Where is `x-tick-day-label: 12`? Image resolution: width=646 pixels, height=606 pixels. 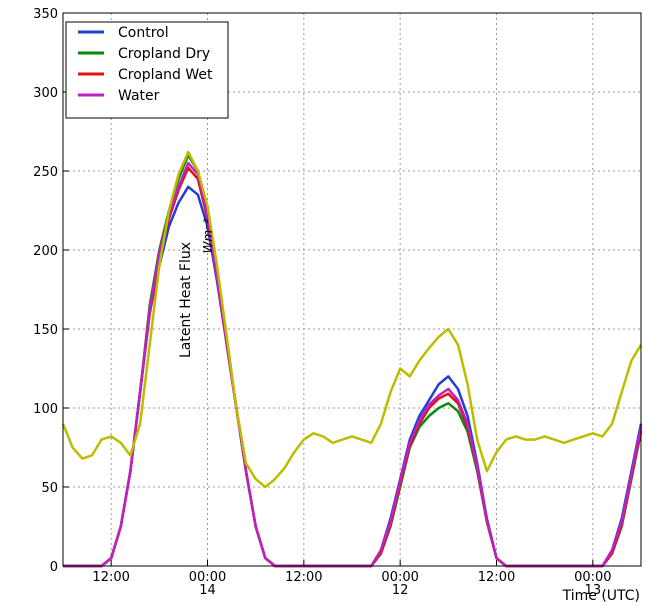 x-tick-day-label: 12 is located at coordinates (400, 590).